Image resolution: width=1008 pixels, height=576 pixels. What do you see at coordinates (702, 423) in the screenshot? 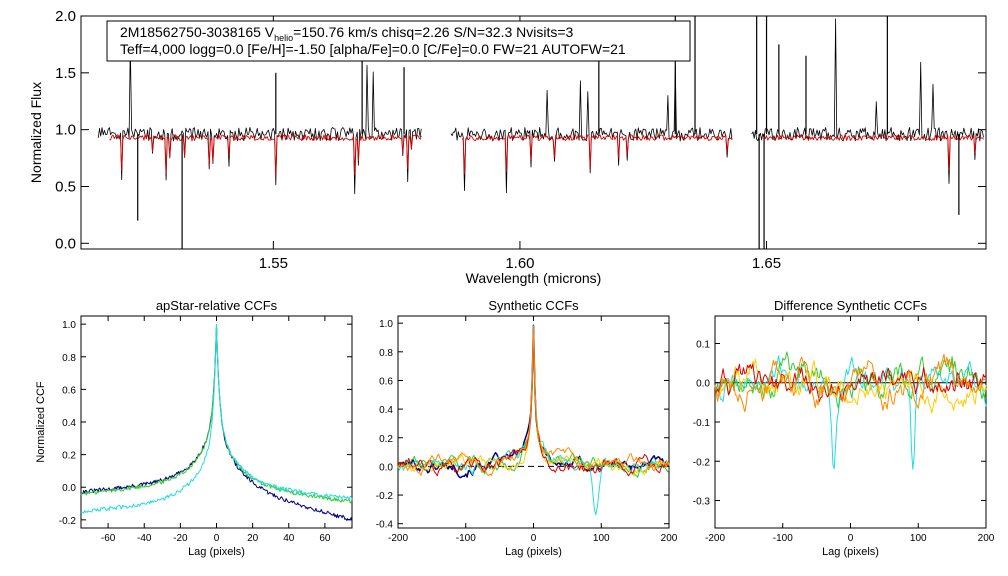
I see `y-tick-label: -0.1` at bounding box center [702, 423].